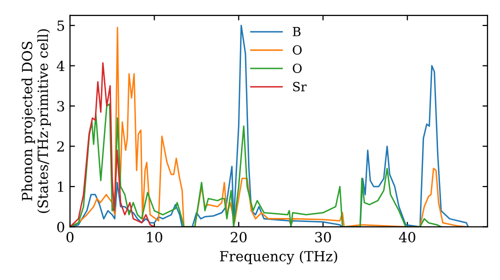 This screenshot has height=280, width=500. I want to click on y-tick-label: 3, so click(60, 106).